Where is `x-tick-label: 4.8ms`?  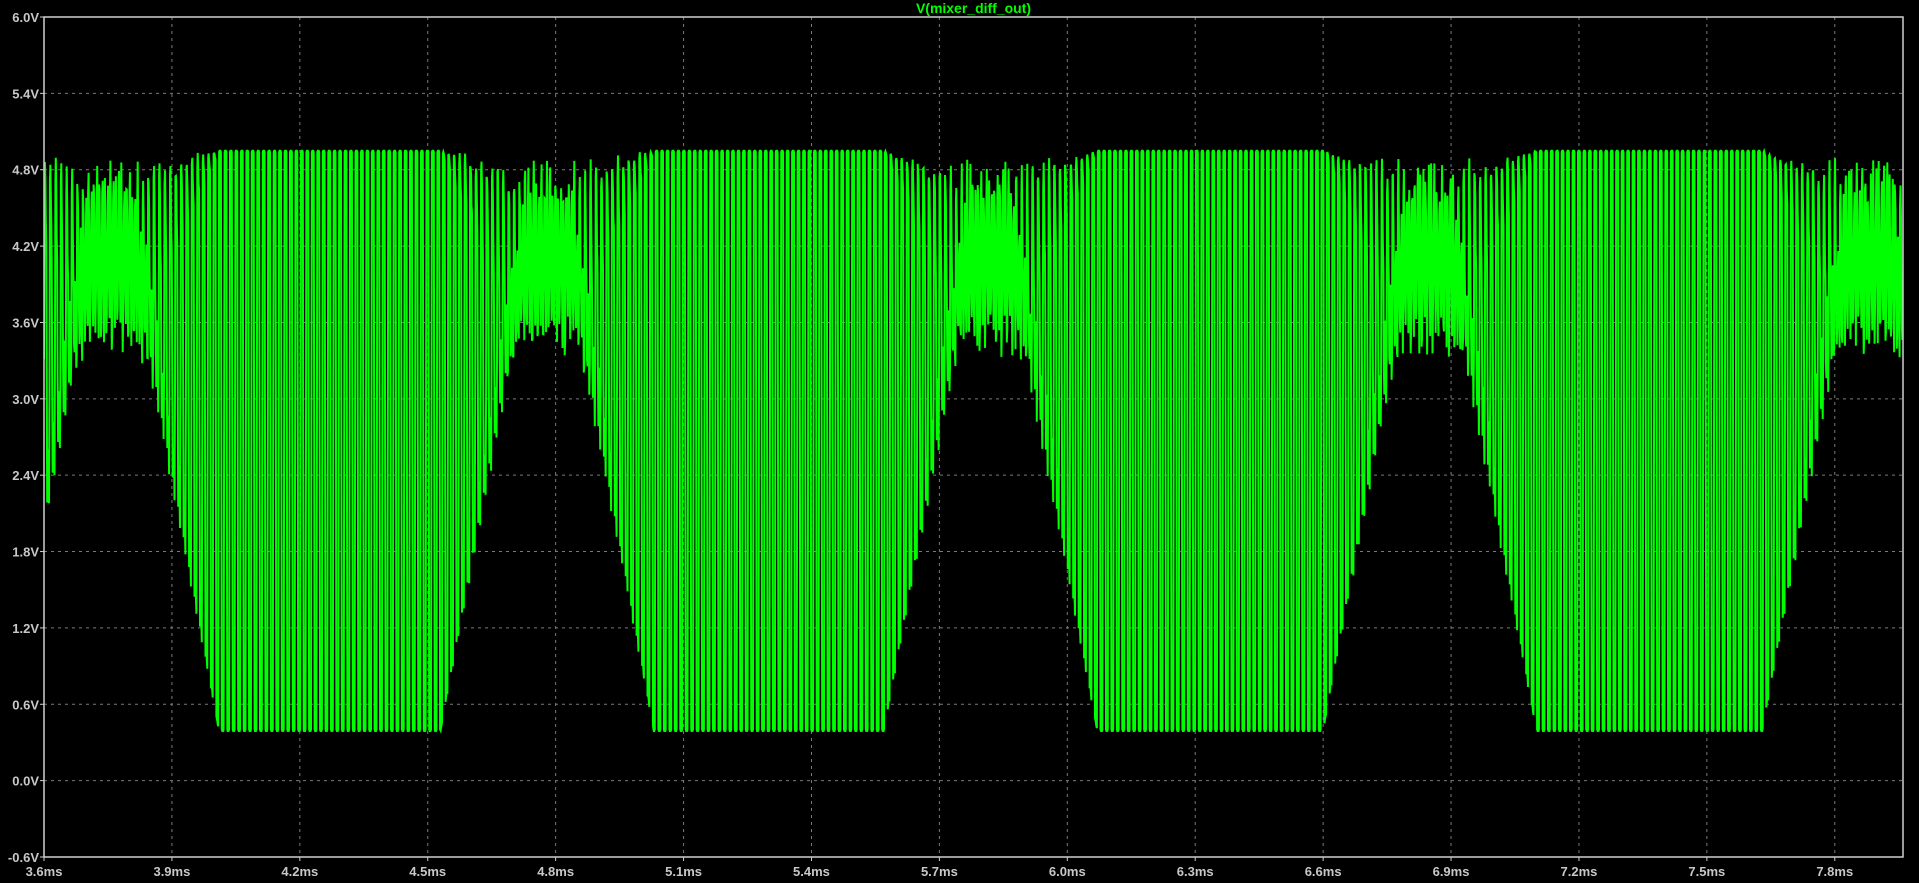 x-tick-label: 4.8ms is located at coordinates (555, 871).